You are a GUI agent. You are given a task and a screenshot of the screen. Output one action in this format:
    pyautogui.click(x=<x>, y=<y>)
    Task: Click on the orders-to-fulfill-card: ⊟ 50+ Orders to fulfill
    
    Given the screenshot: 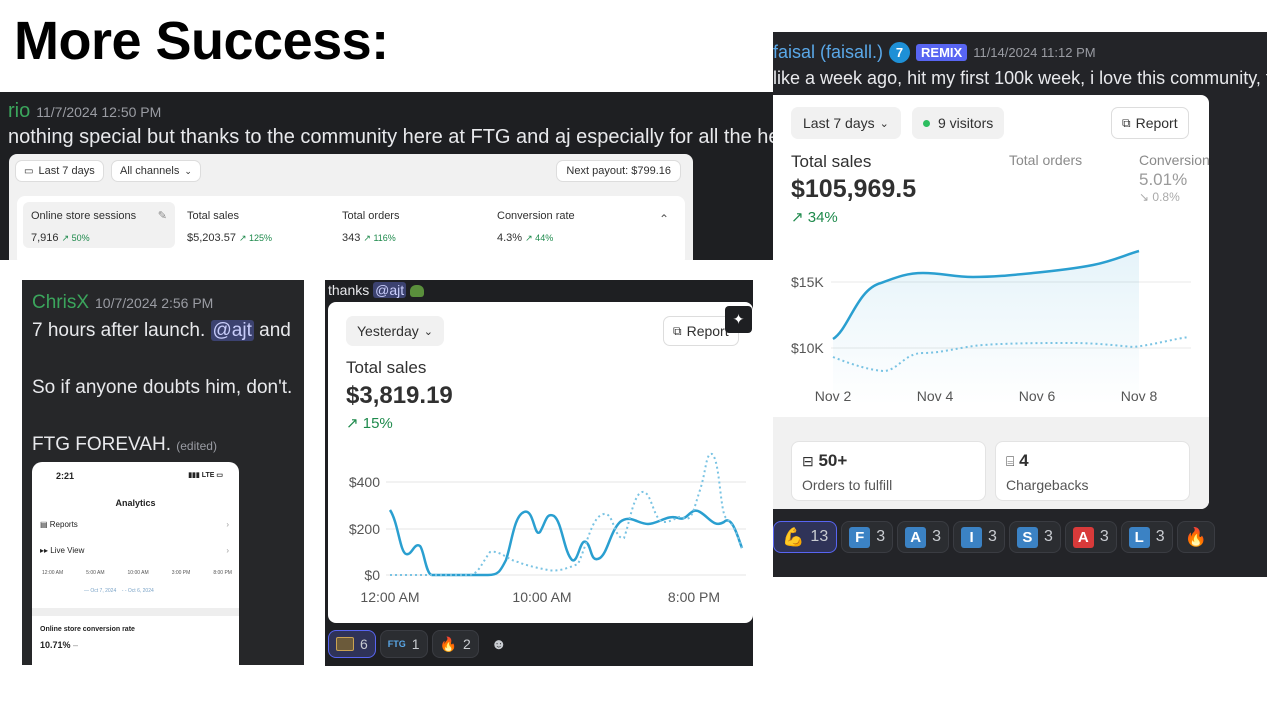 What is the action you would take?
    pyautogui.click(x=888, y=471)
    